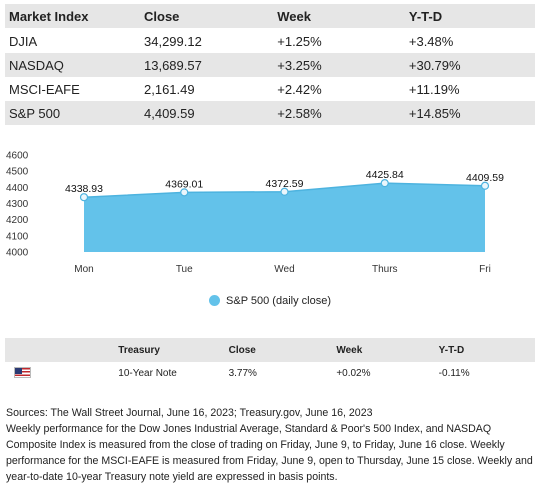 The height and width of the screenshot is (495, 540). What do you see at coordinates (83, 269) in the screenshot?
I see `x-tick-label: Mon` at bounding box center [83, 269].